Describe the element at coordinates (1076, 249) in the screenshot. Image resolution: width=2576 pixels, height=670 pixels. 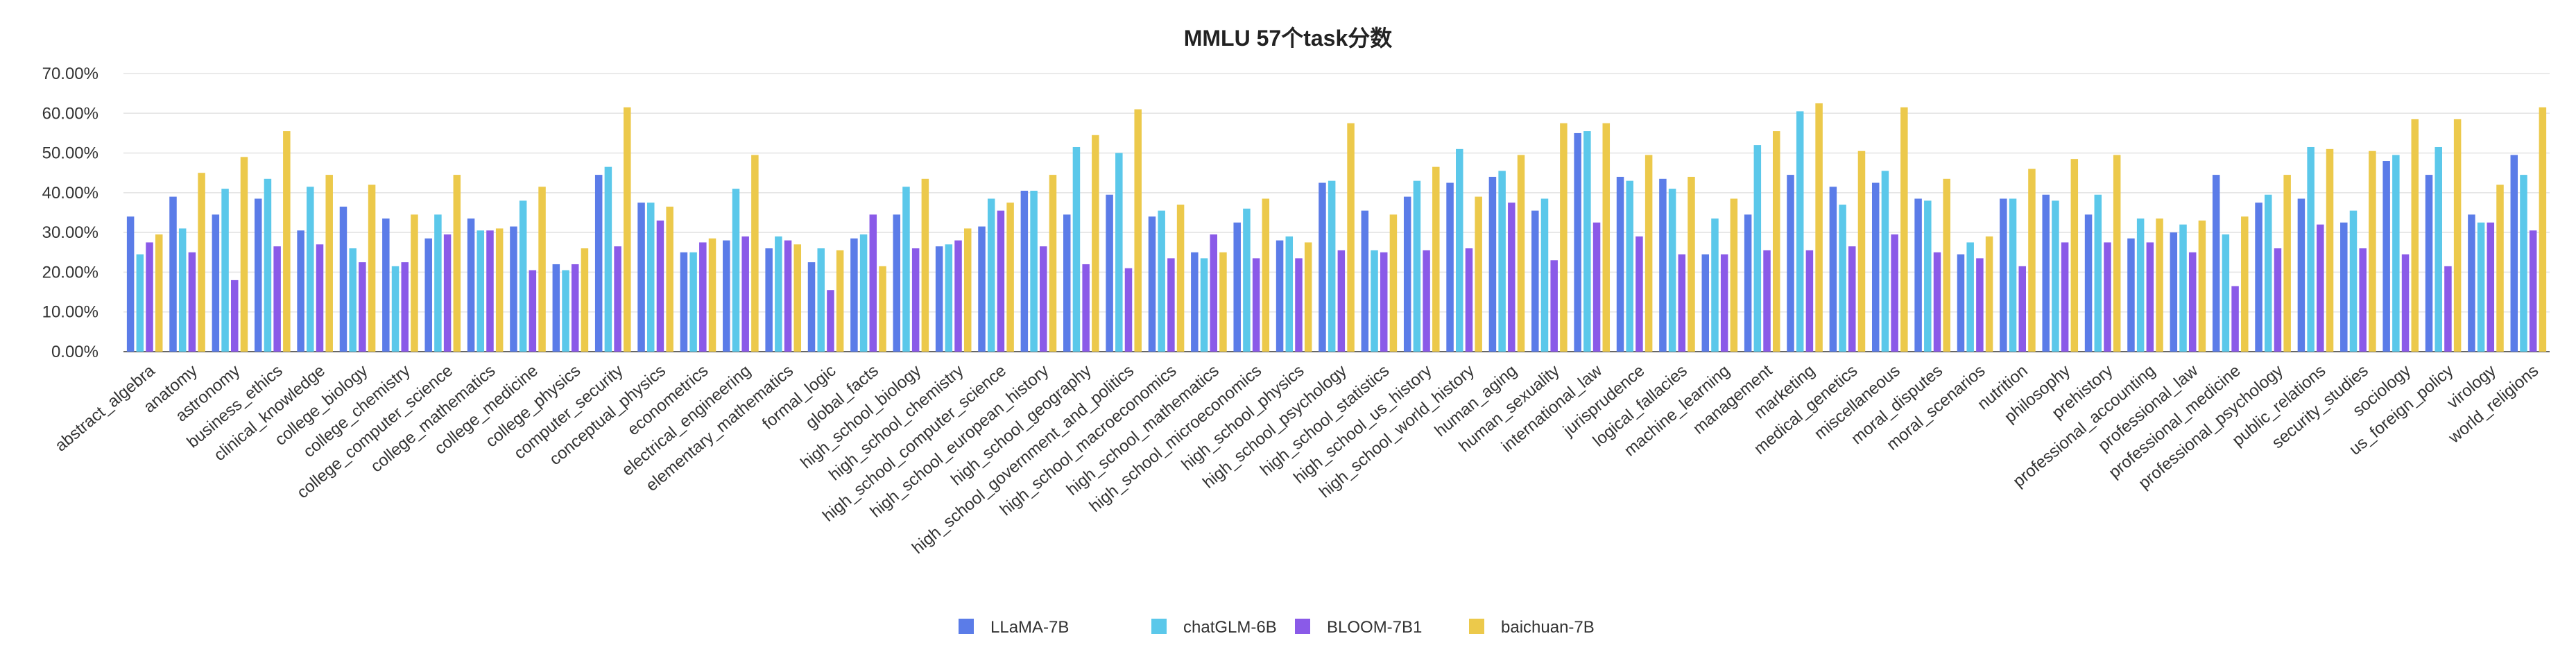
I see `bar-chatGLM-6B-high_school_geography` at that location.